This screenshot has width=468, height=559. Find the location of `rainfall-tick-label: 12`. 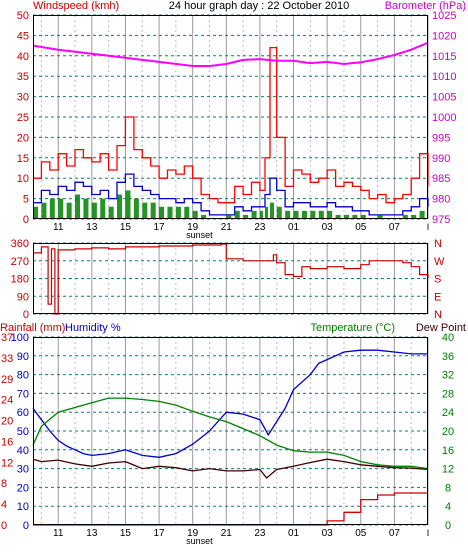

rainfall-tick-label: 12 is located at coordinates (7, 463).